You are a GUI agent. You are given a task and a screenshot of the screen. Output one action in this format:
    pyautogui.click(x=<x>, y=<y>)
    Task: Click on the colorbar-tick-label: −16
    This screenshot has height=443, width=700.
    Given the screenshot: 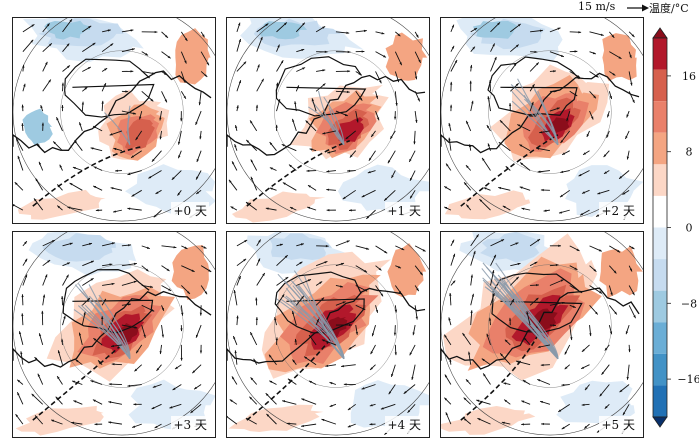 What is the action you would take?
    pyautogui.click(x=688, y=379)
    